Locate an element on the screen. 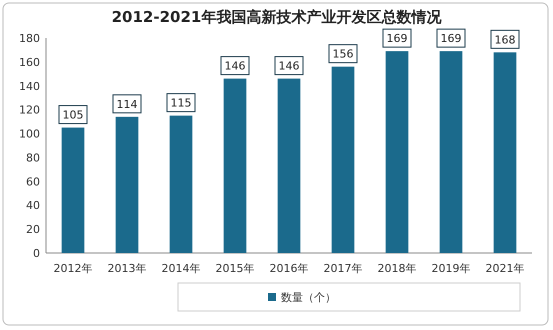  y-tick-label: 160 is located at coordinates (29, 62).